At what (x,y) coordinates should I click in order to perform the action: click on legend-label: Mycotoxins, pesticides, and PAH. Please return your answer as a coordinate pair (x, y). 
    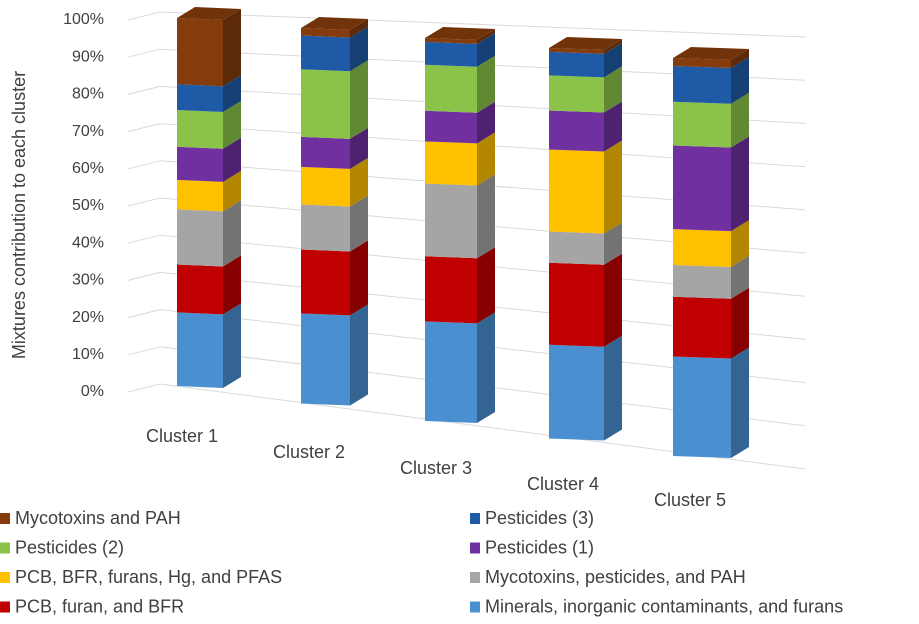
    Looking at the image, I should click on (615, 577).